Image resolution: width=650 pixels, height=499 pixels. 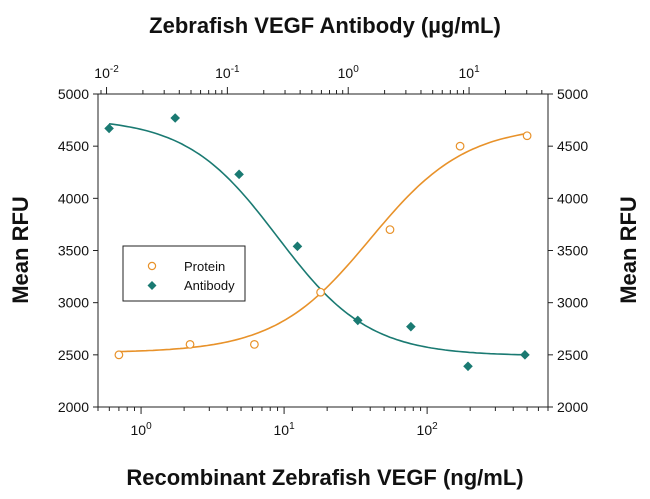 I want to click on y-axis-label: Mean RFU, so click(x=20, y=250).